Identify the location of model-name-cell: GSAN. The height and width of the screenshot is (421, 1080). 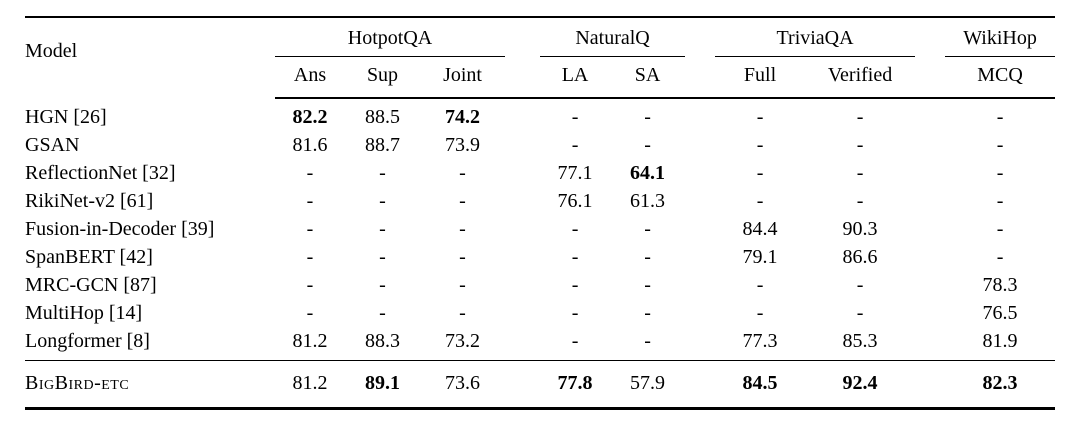
(52, 145).